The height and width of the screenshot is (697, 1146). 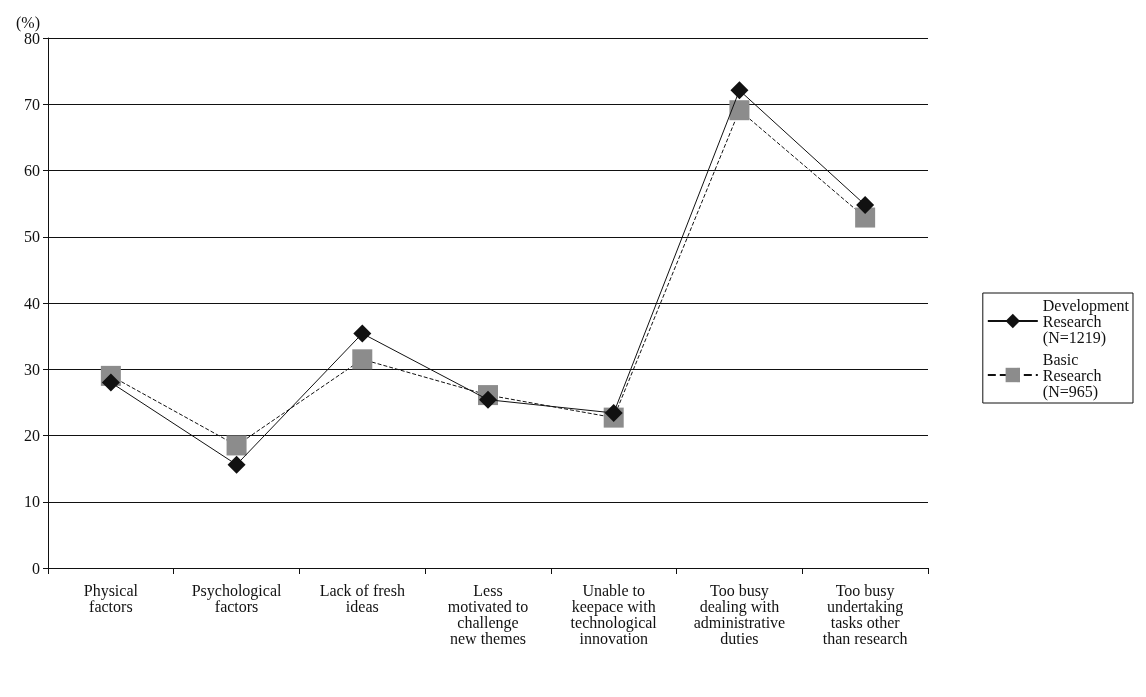 I want to click on y-tick-label: 20, so click(x=32, y=435).